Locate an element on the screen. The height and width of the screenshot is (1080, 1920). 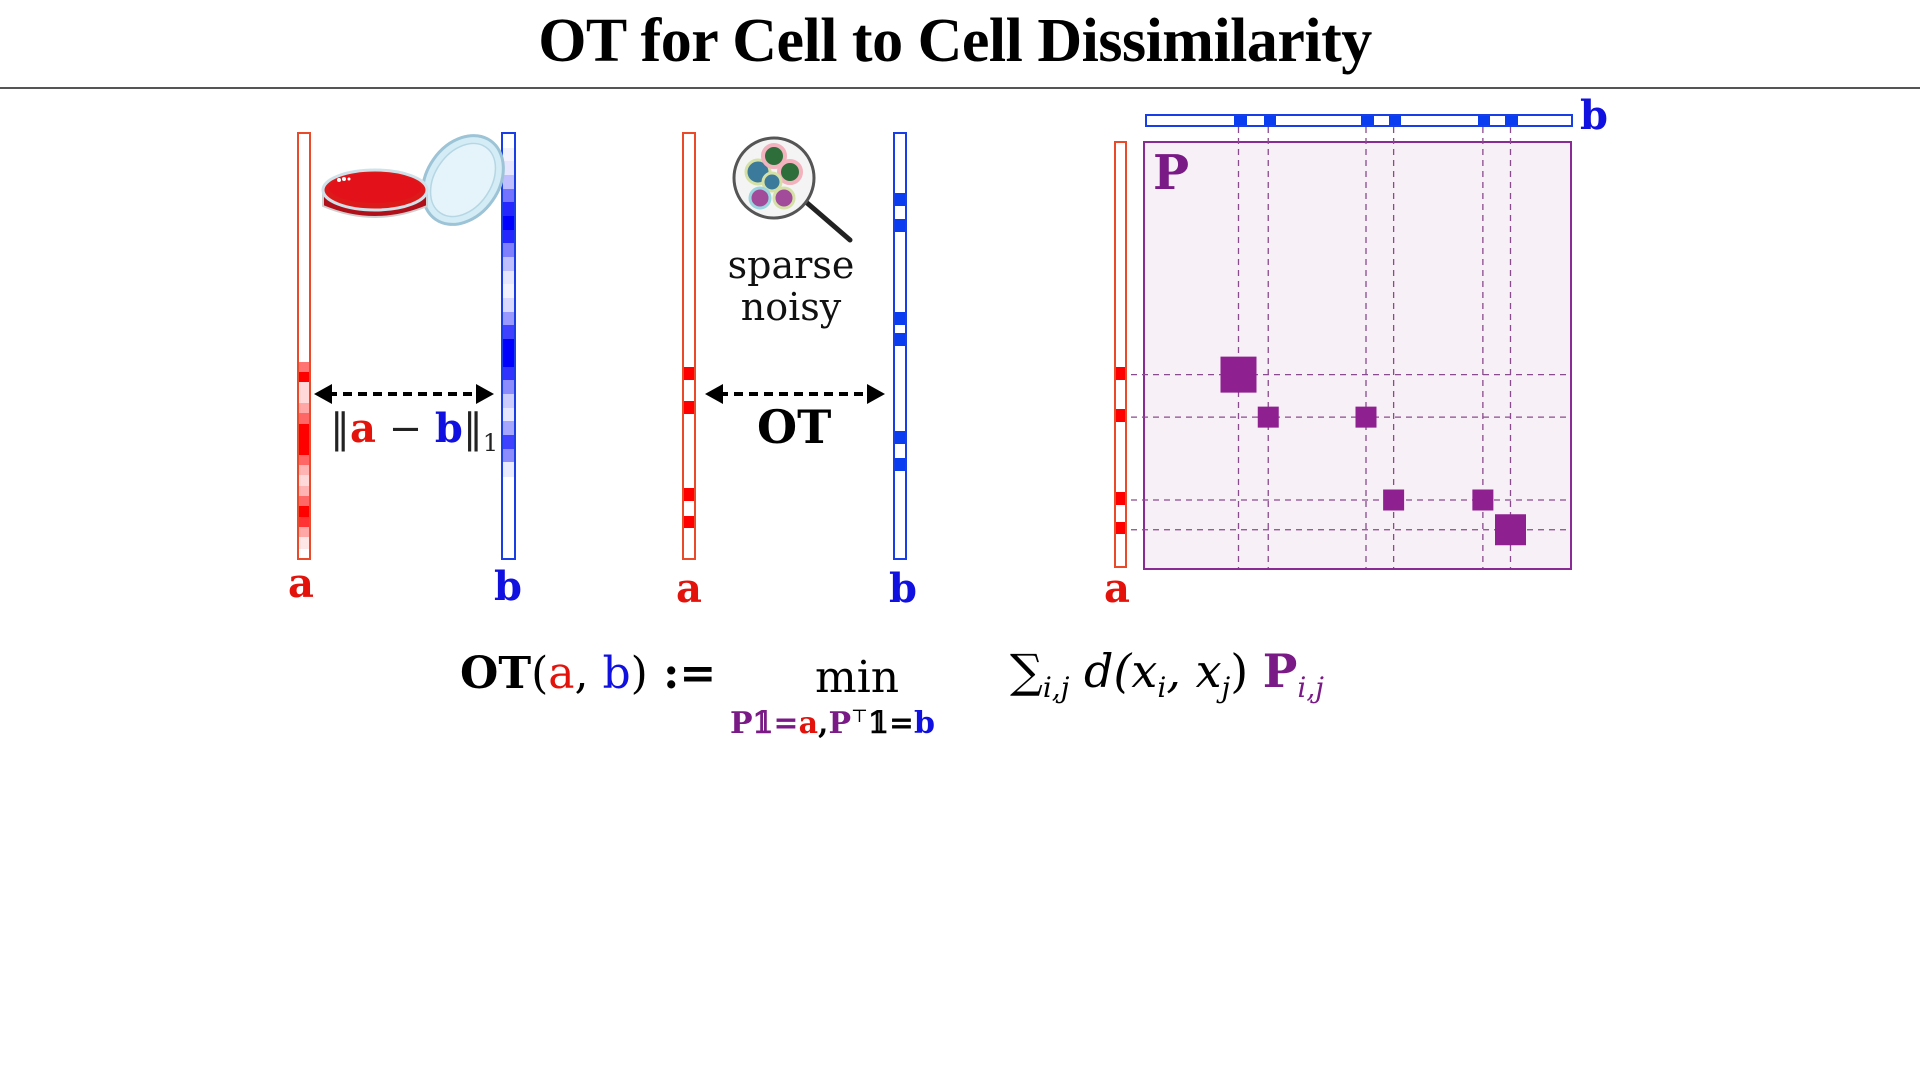
histogram-b-dense is located at coordinates (508, 346).